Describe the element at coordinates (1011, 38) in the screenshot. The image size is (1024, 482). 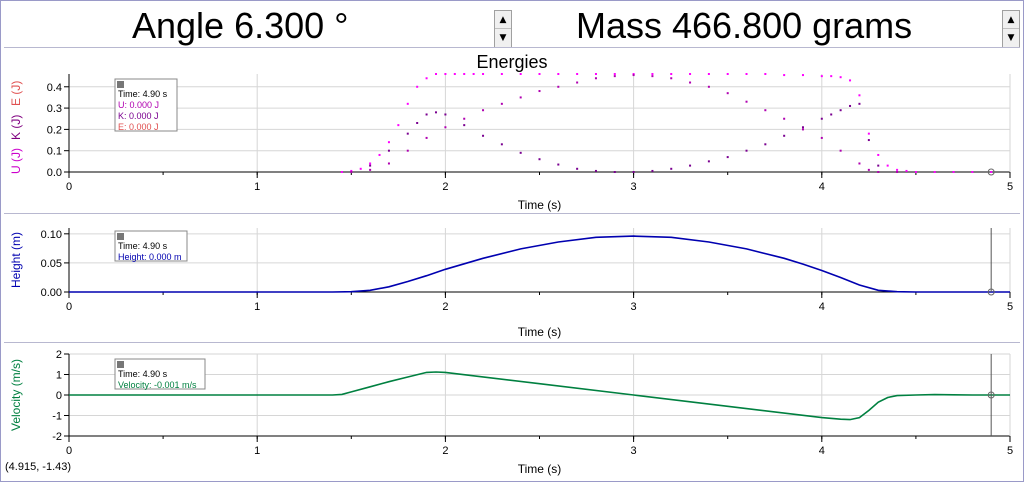
I see `mass-decrease-icon: ▼` at that location.